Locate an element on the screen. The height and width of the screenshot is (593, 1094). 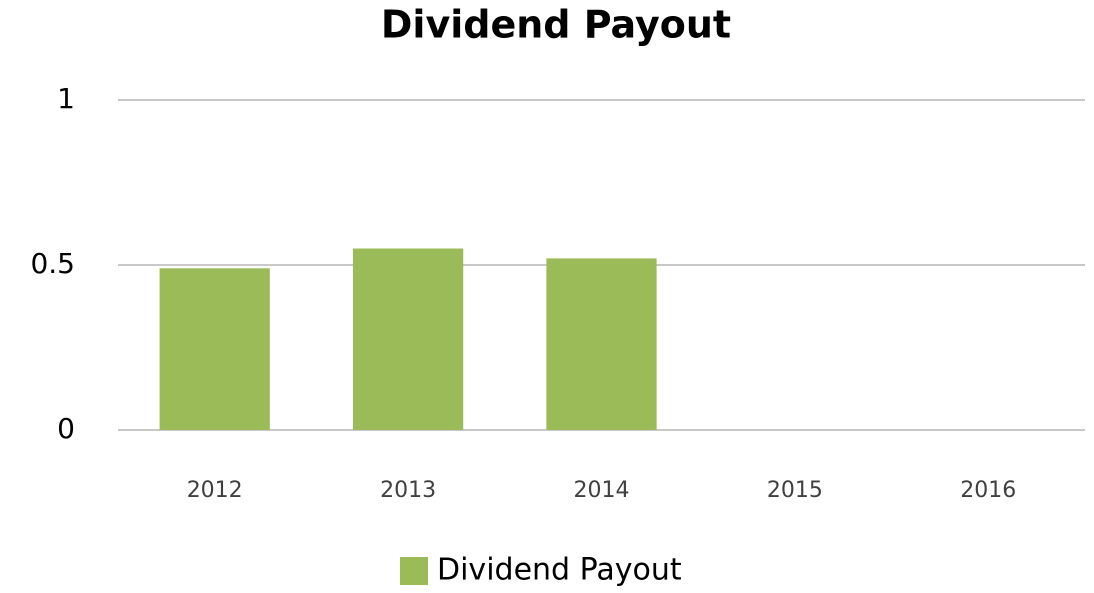
y-tick-label: 0 is located at coordinates (66, 428).